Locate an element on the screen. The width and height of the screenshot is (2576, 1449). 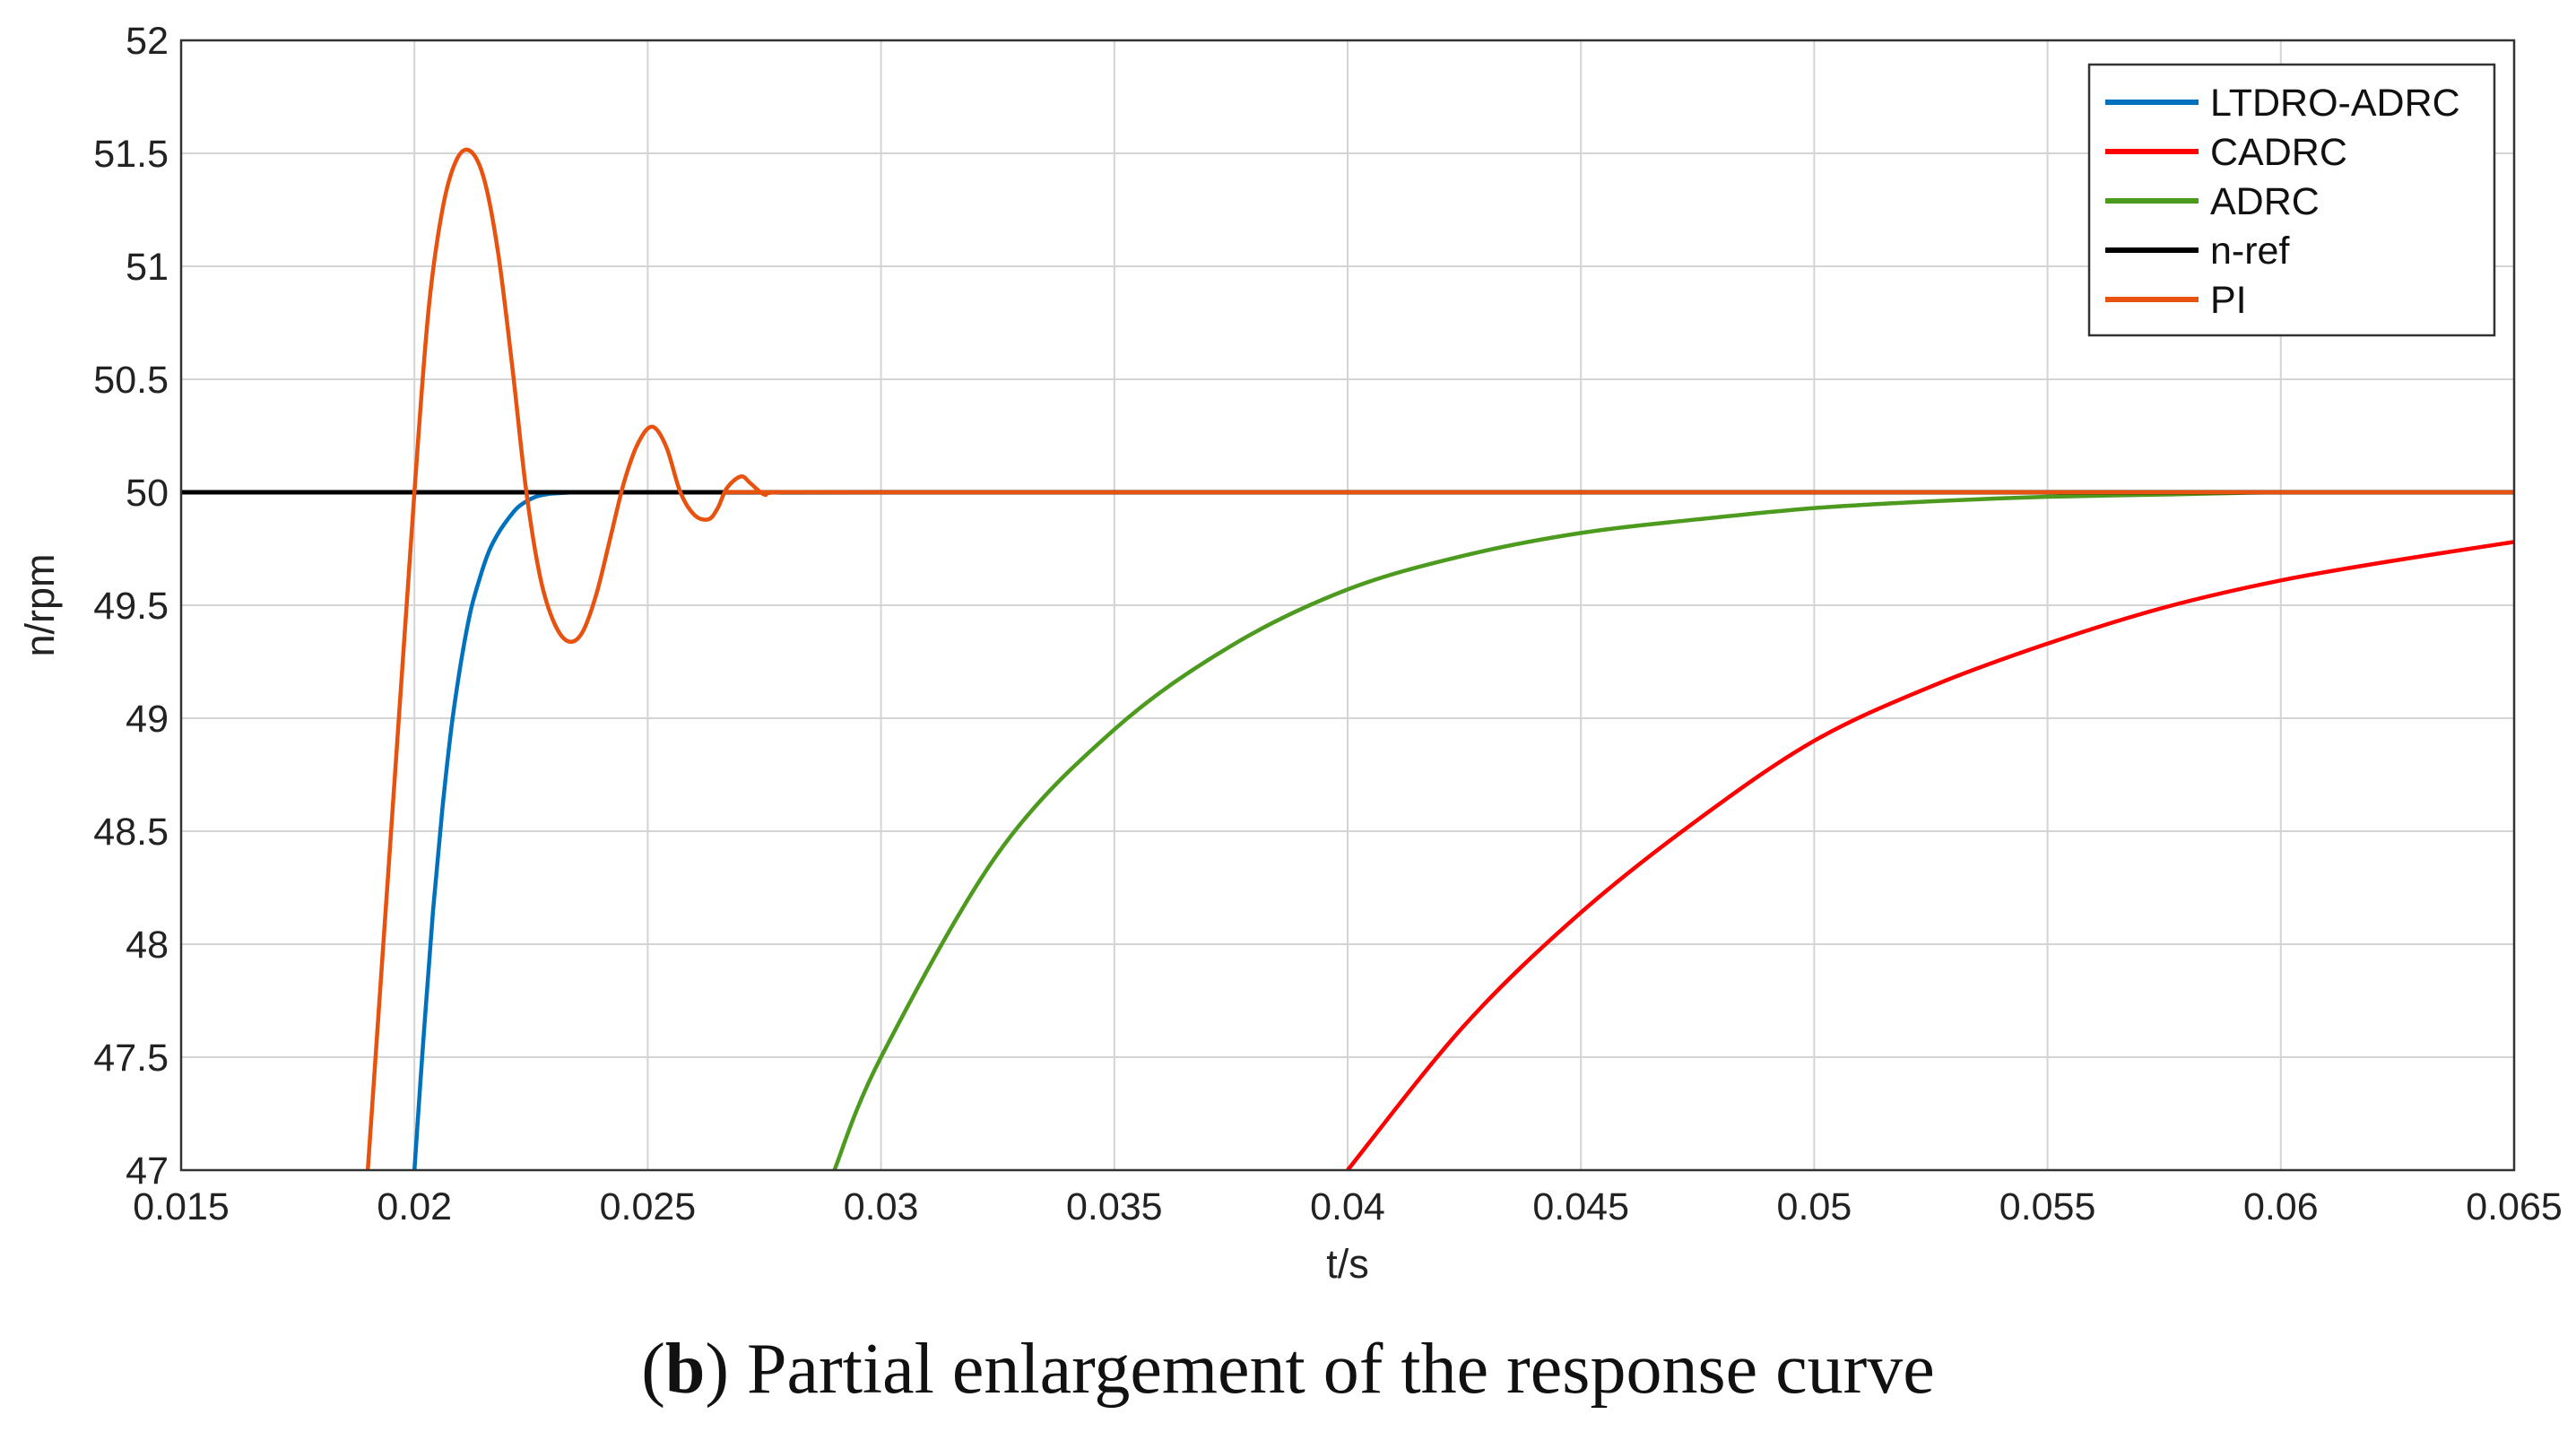
x-tick-label: 0.055 is located at coordinates (2047, 1206).